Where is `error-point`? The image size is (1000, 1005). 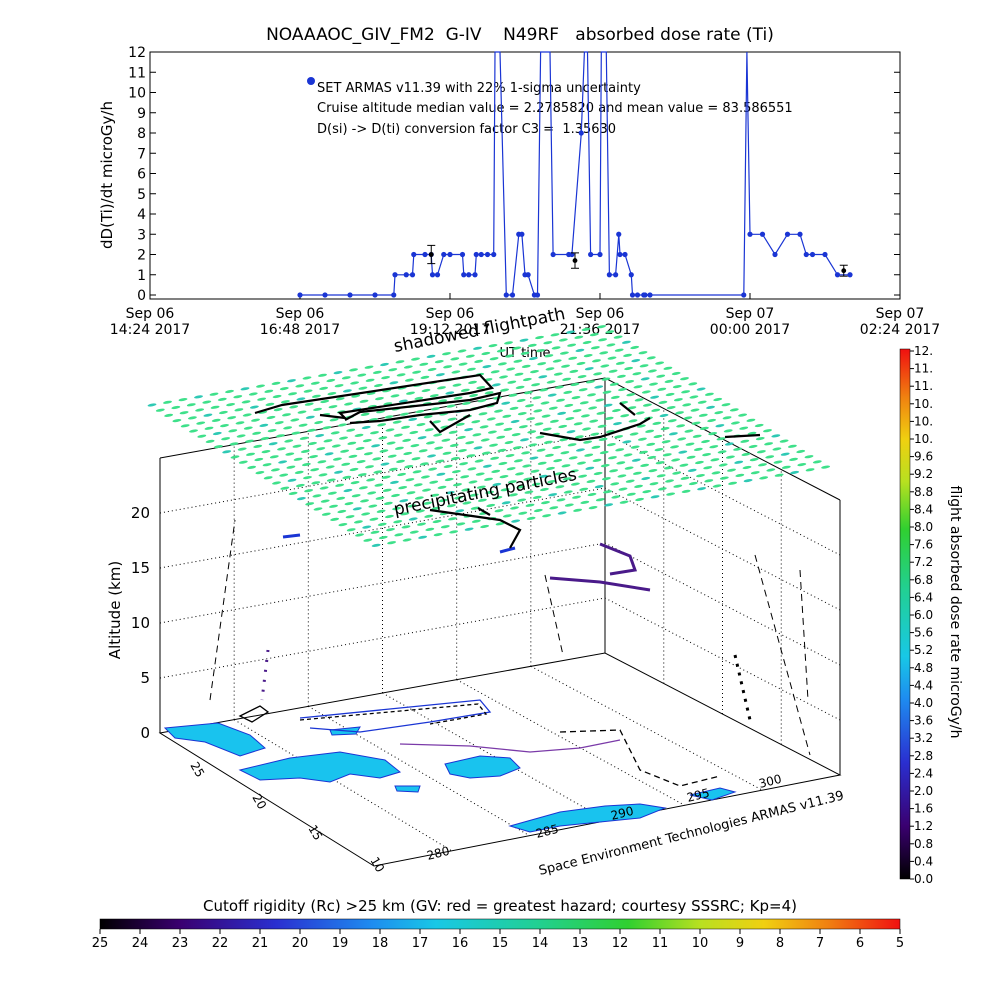
error-point is located at coordinates (844, 271).